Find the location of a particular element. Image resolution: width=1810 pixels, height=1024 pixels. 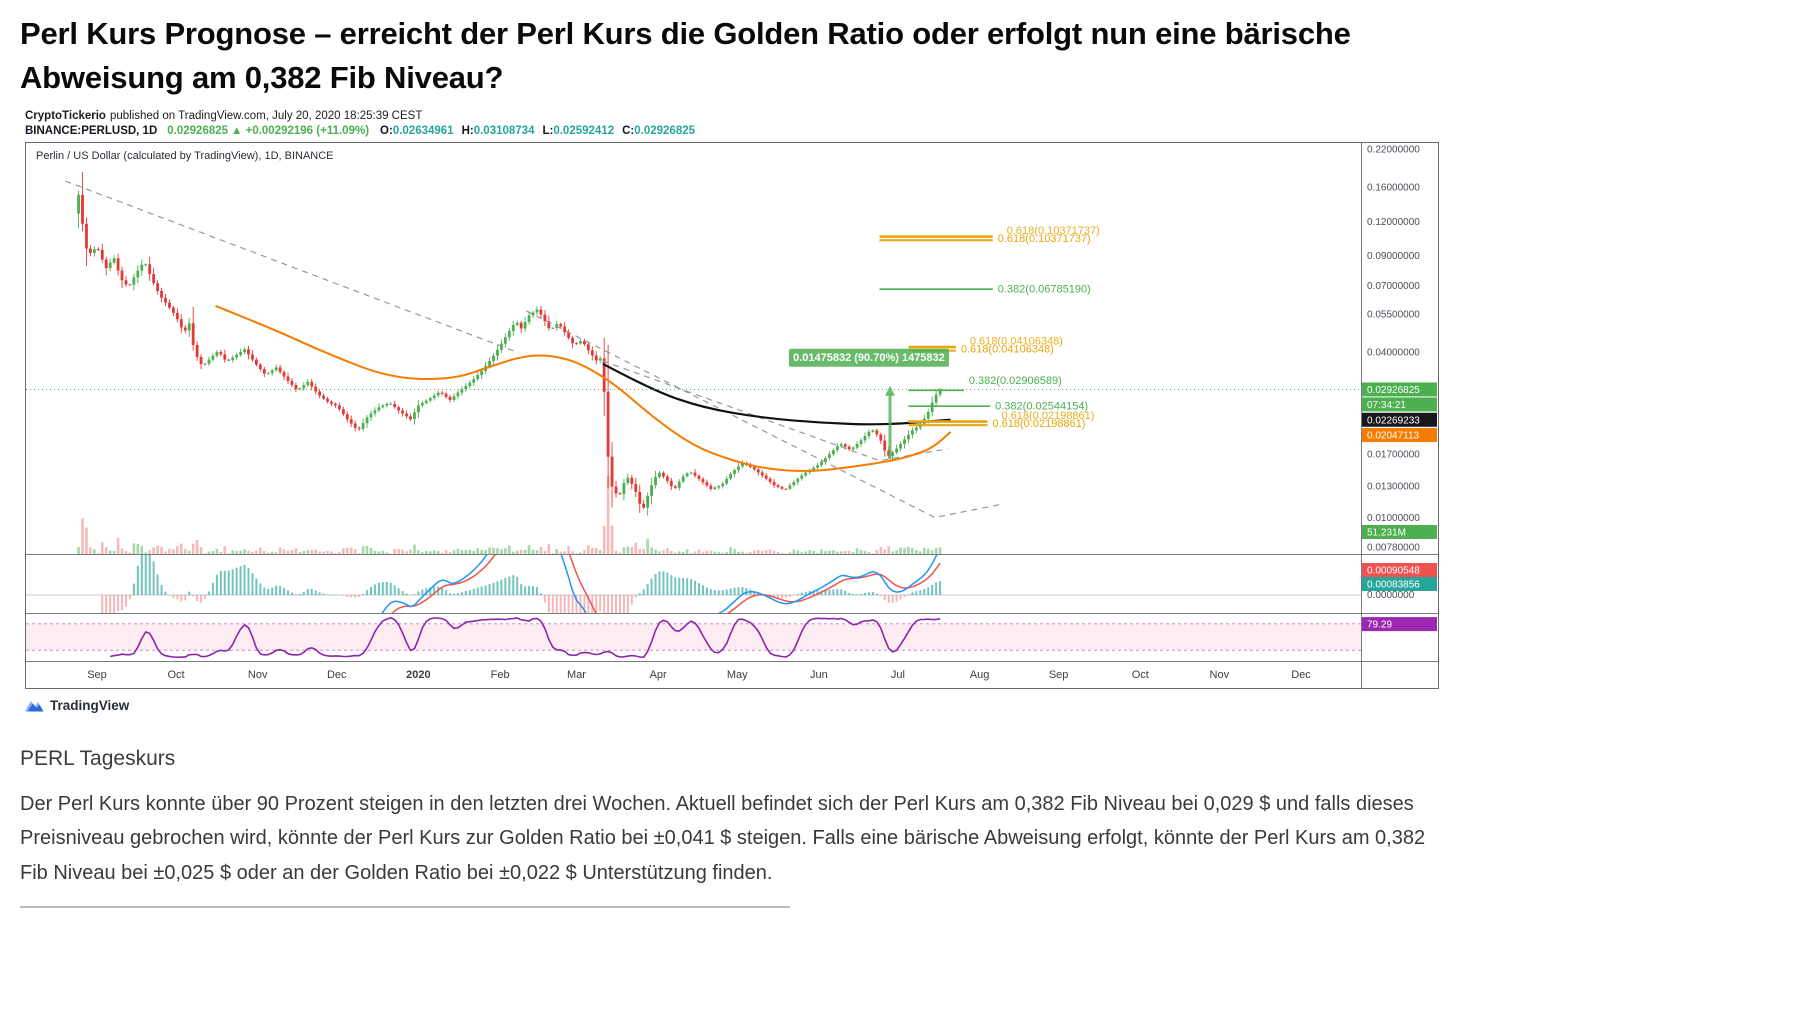

svg-text: 0.04000000 is located at coordinates (1393, 353).